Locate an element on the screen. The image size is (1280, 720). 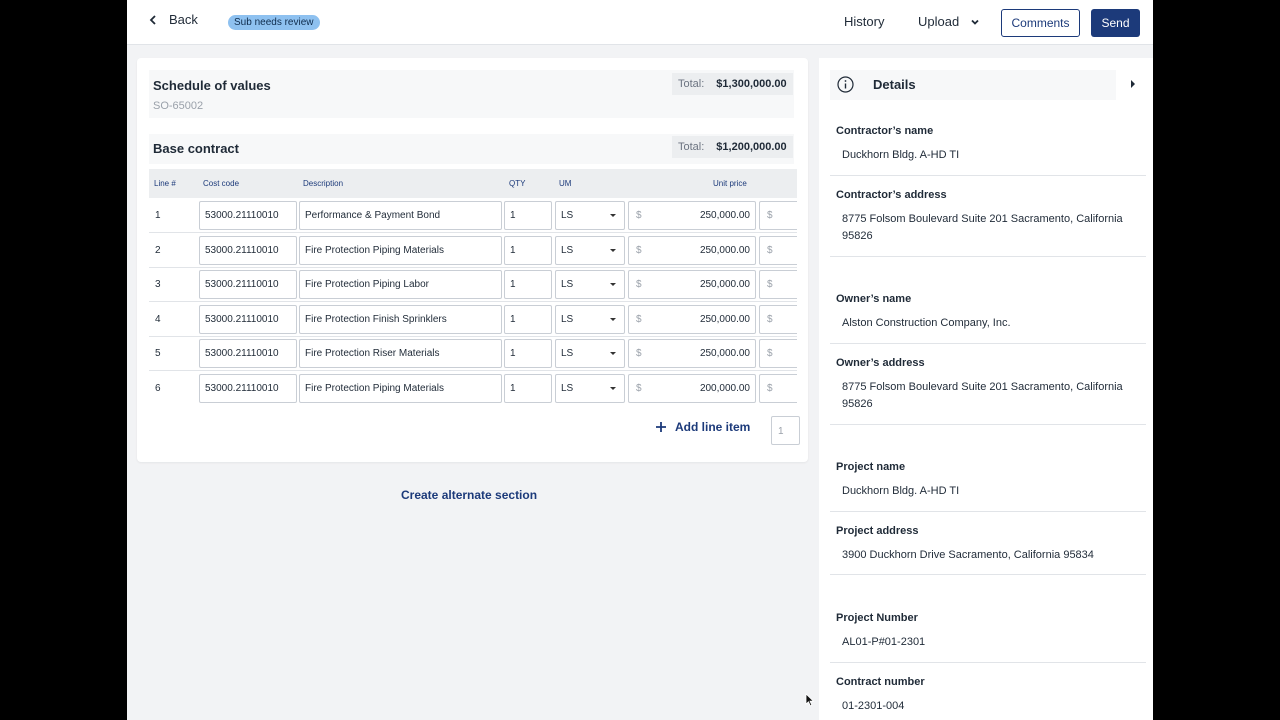
description-input: Fire Protection Finish Sprinklers is located at coordinates (400, 319).